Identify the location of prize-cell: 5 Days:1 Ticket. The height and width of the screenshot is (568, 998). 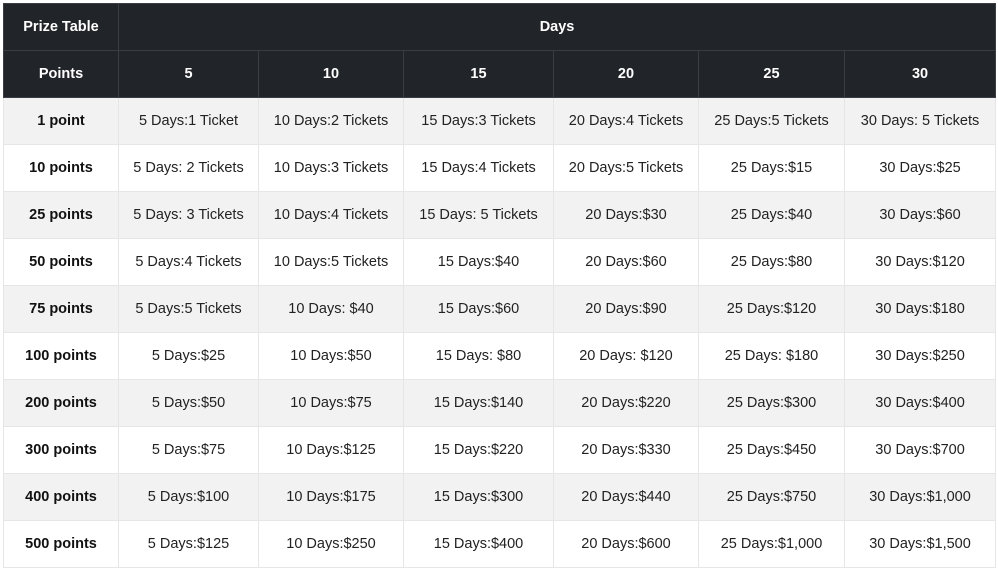
(188, 121).